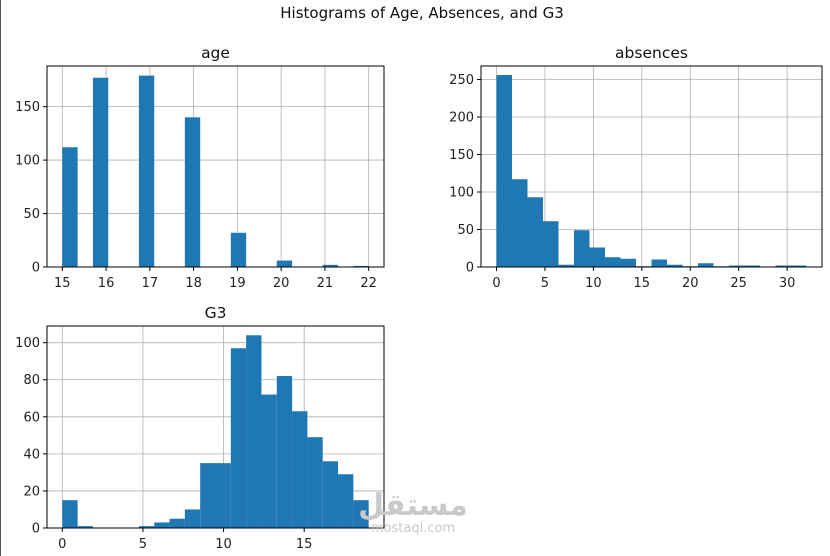 The width and height of the screenshot is (830, 556). What do you see at coordinates (31, 454) in the screenshot?
I see `g3-ytick-label: 40` at bounding box center [31, 454].